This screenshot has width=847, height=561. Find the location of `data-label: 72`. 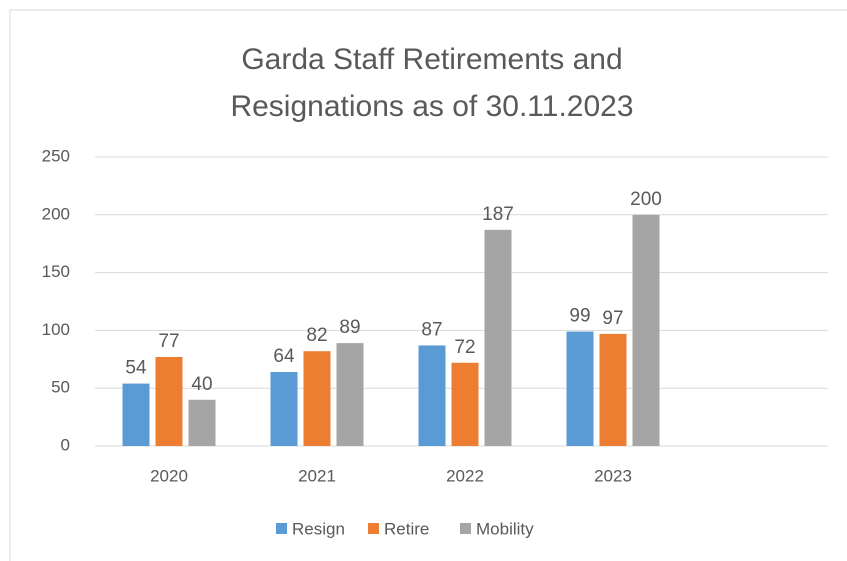

data-label: 72 is located at coordinates (464, 347).